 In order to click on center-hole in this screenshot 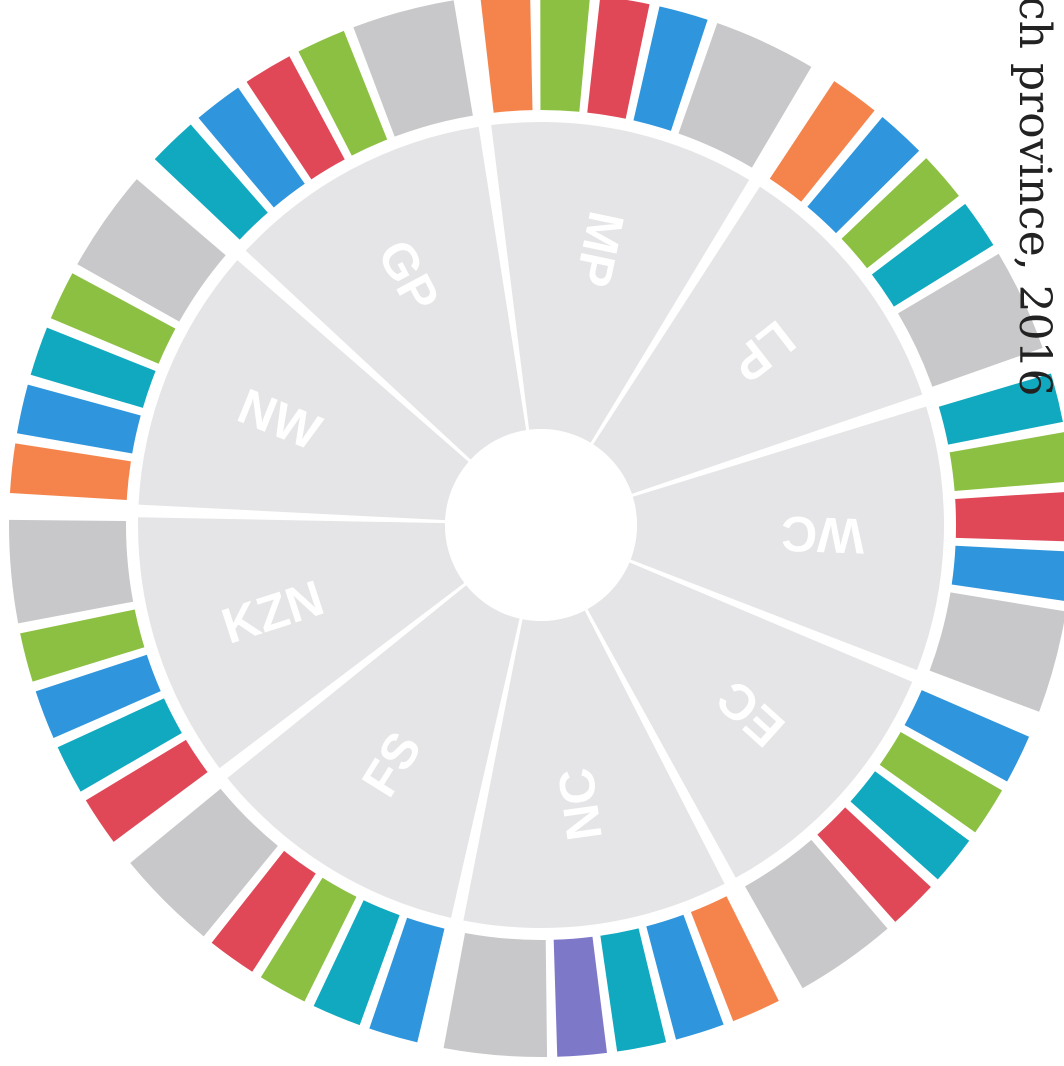, I will do `click(541, 525)`.